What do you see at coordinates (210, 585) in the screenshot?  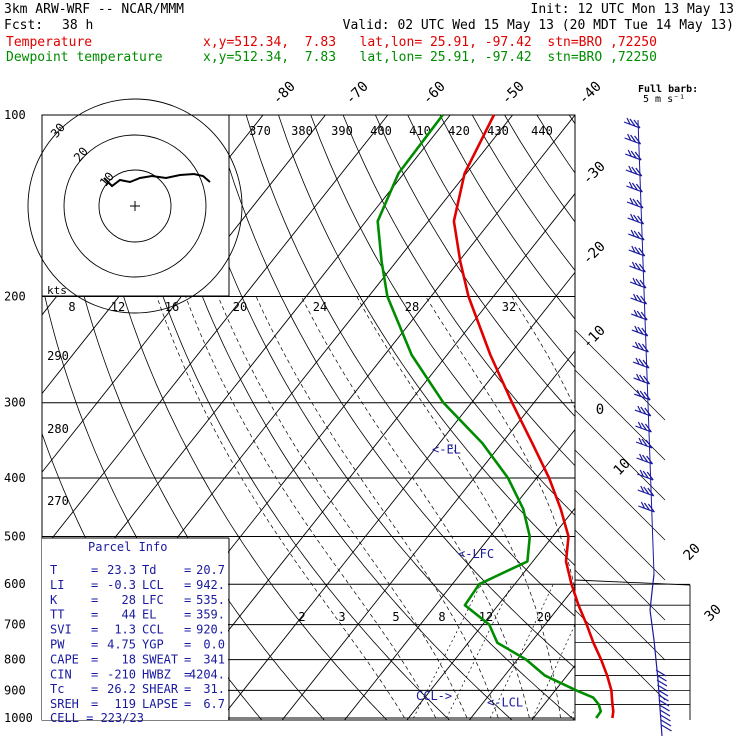 I see `parcel-b-value: 942.` at bounding box center [210, 585].